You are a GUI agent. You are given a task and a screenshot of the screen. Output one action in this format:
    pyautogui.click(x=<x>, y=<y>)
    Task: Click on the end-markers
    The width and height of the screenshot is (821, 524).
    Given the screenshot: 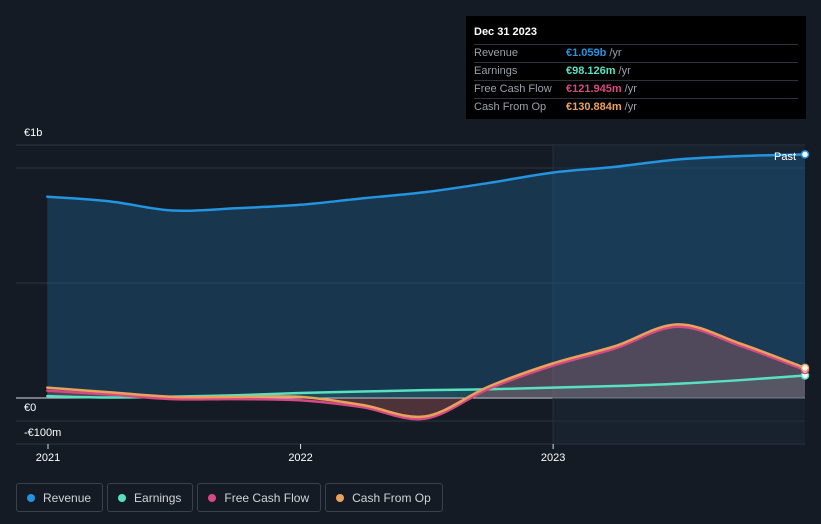 What is the action you would take?
    pyautogui.click(x=805, y=265)
    